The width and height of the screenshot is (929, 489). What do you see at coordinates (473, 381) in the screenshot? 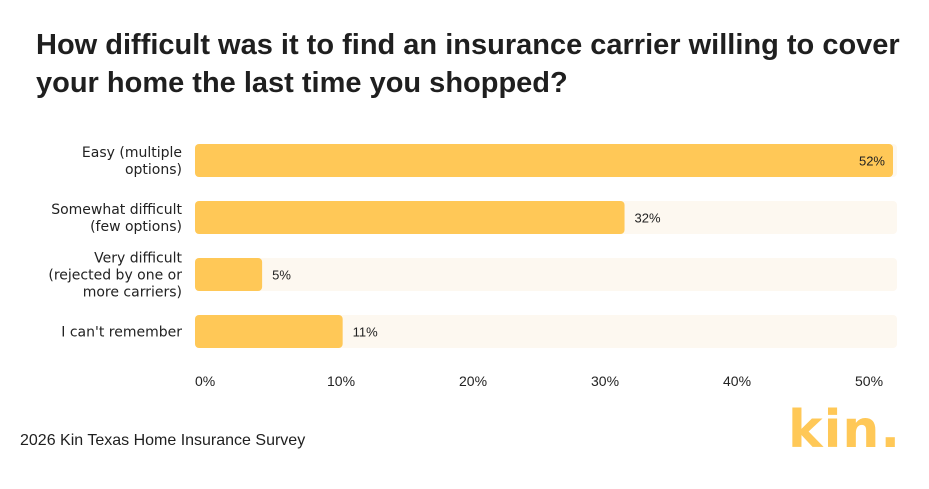
I see `x-tick-label: 20%` at bounding box center [473, 381].